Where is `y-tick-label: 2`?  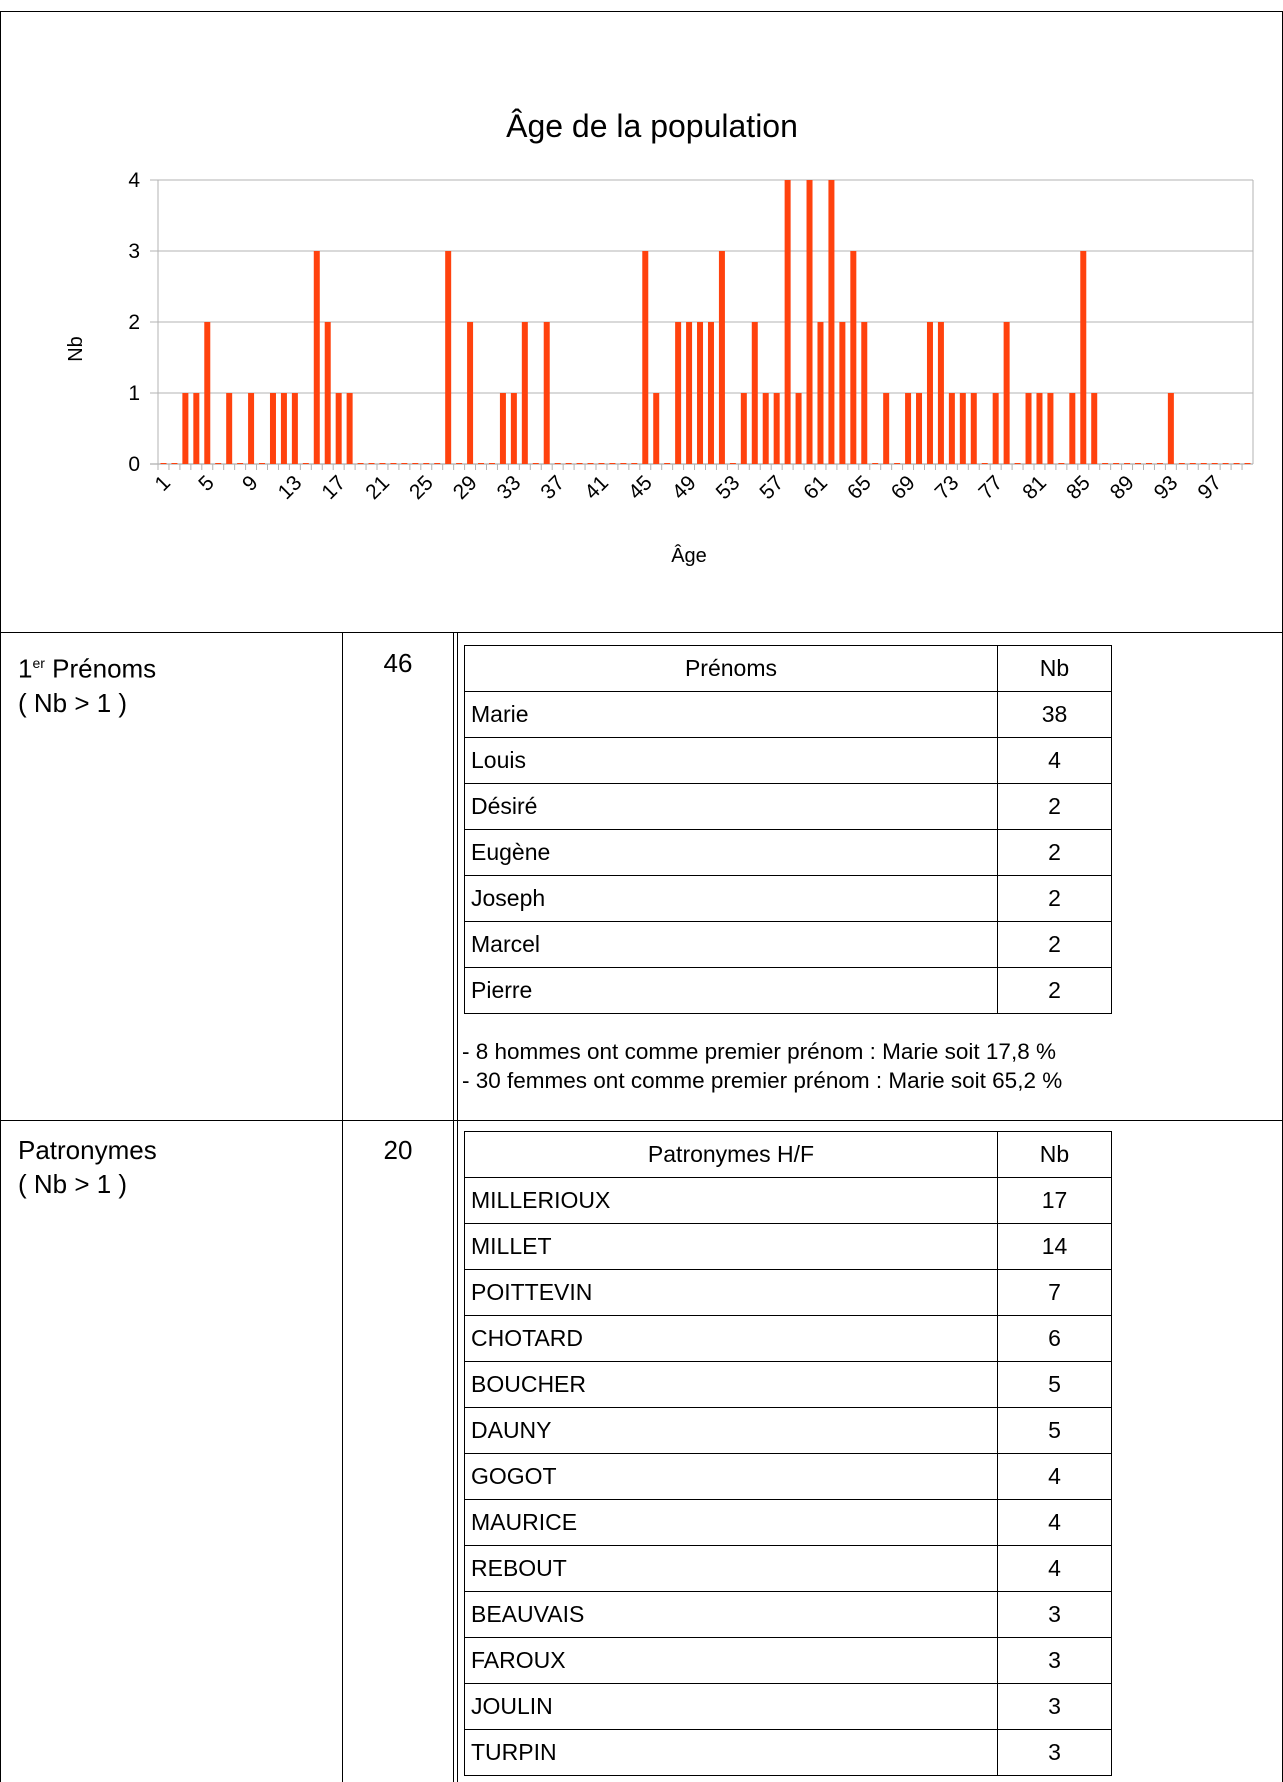 y-tick-label: 2 is located at coordinates (134, 322).